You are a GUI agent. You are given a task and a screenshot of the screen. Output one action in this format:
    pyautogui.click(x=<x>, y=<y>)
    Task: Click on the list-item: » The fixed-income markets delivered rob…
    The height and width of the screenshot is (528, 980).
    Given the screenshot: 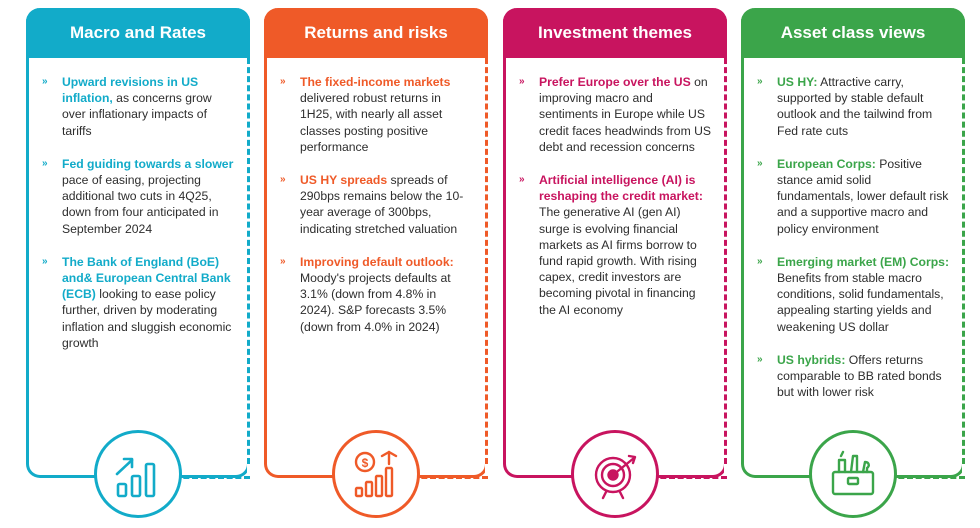 What is the action you would take?
    pyautogui.click(x=377, y=114)
    